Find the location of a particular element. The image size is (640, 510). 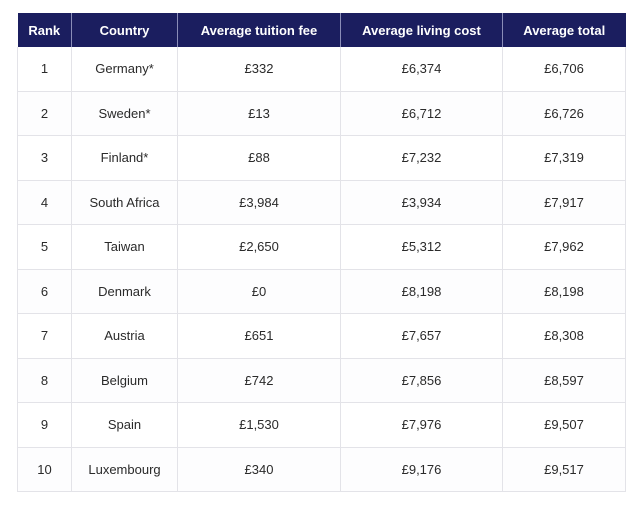

cell-rank: 6 is located at coordinates (45, 291).